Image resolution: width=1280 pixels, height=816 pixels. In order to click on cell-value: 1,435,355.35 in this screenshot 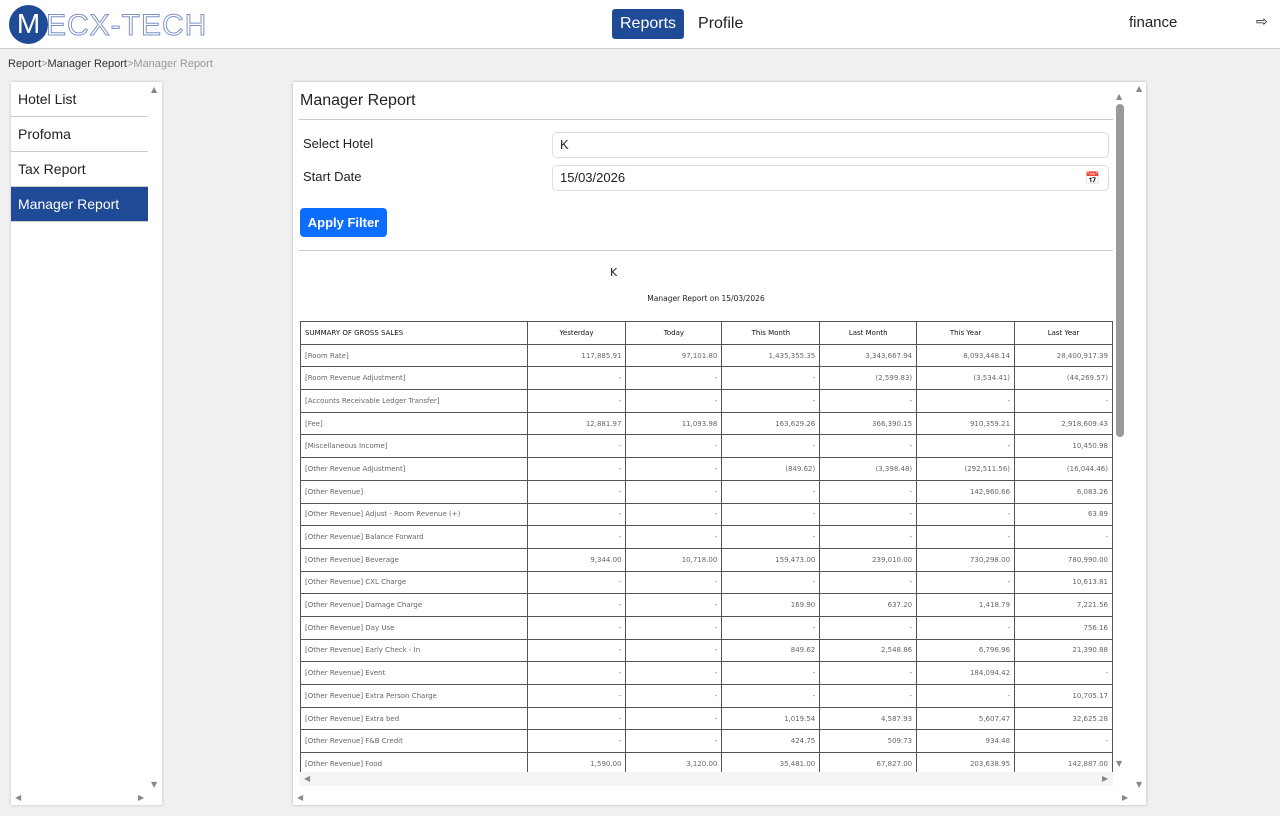, I will do `click(771, 355)`.